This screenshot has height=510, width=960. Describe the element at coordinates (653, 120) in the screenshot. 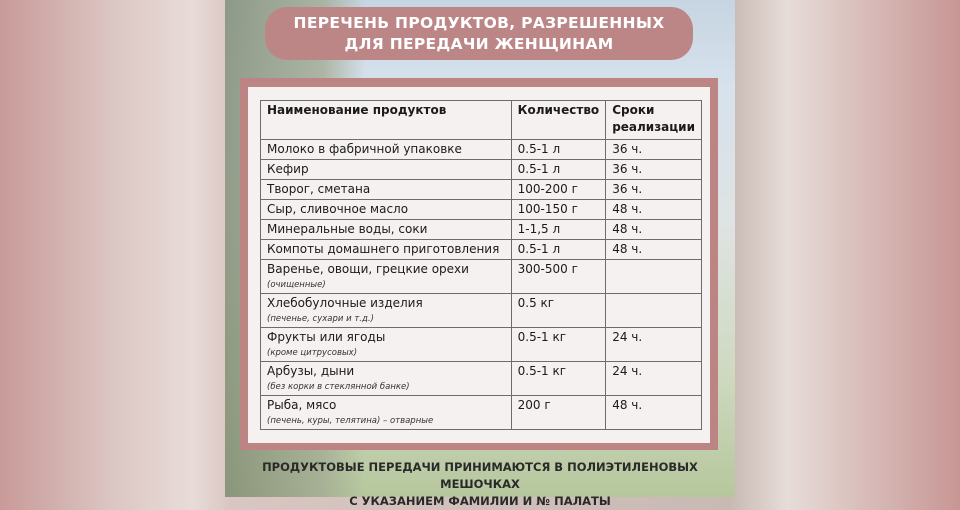

I see `header-term: Сроки реализации` at that location.